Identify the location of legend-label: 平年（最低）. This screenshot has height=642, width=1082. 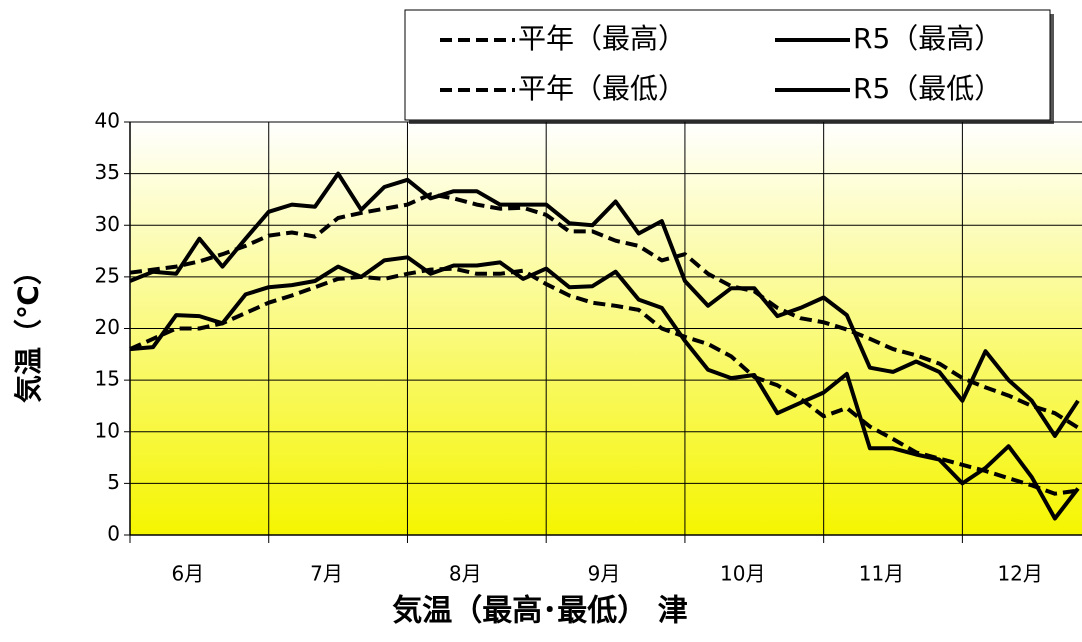
(602, 88).